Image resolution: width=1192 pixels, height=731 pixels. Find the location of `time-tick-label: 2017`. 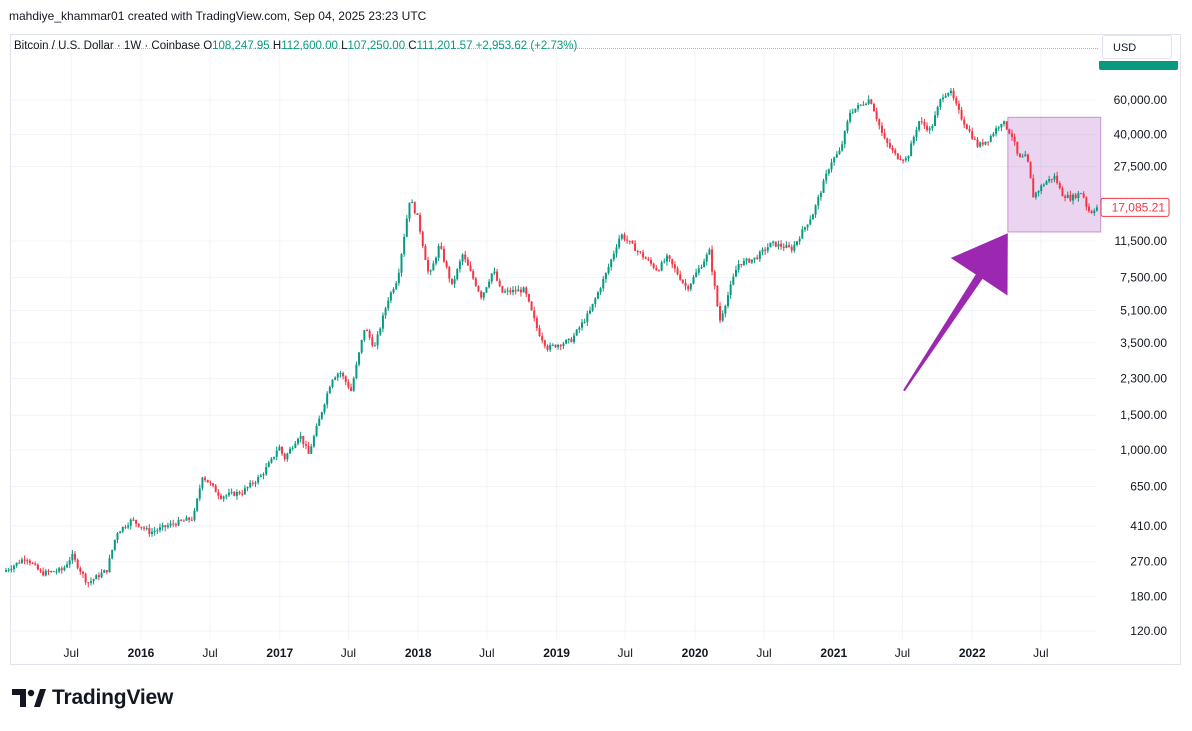

time-tick-label: 2017 is located at coordinates (279, 653).